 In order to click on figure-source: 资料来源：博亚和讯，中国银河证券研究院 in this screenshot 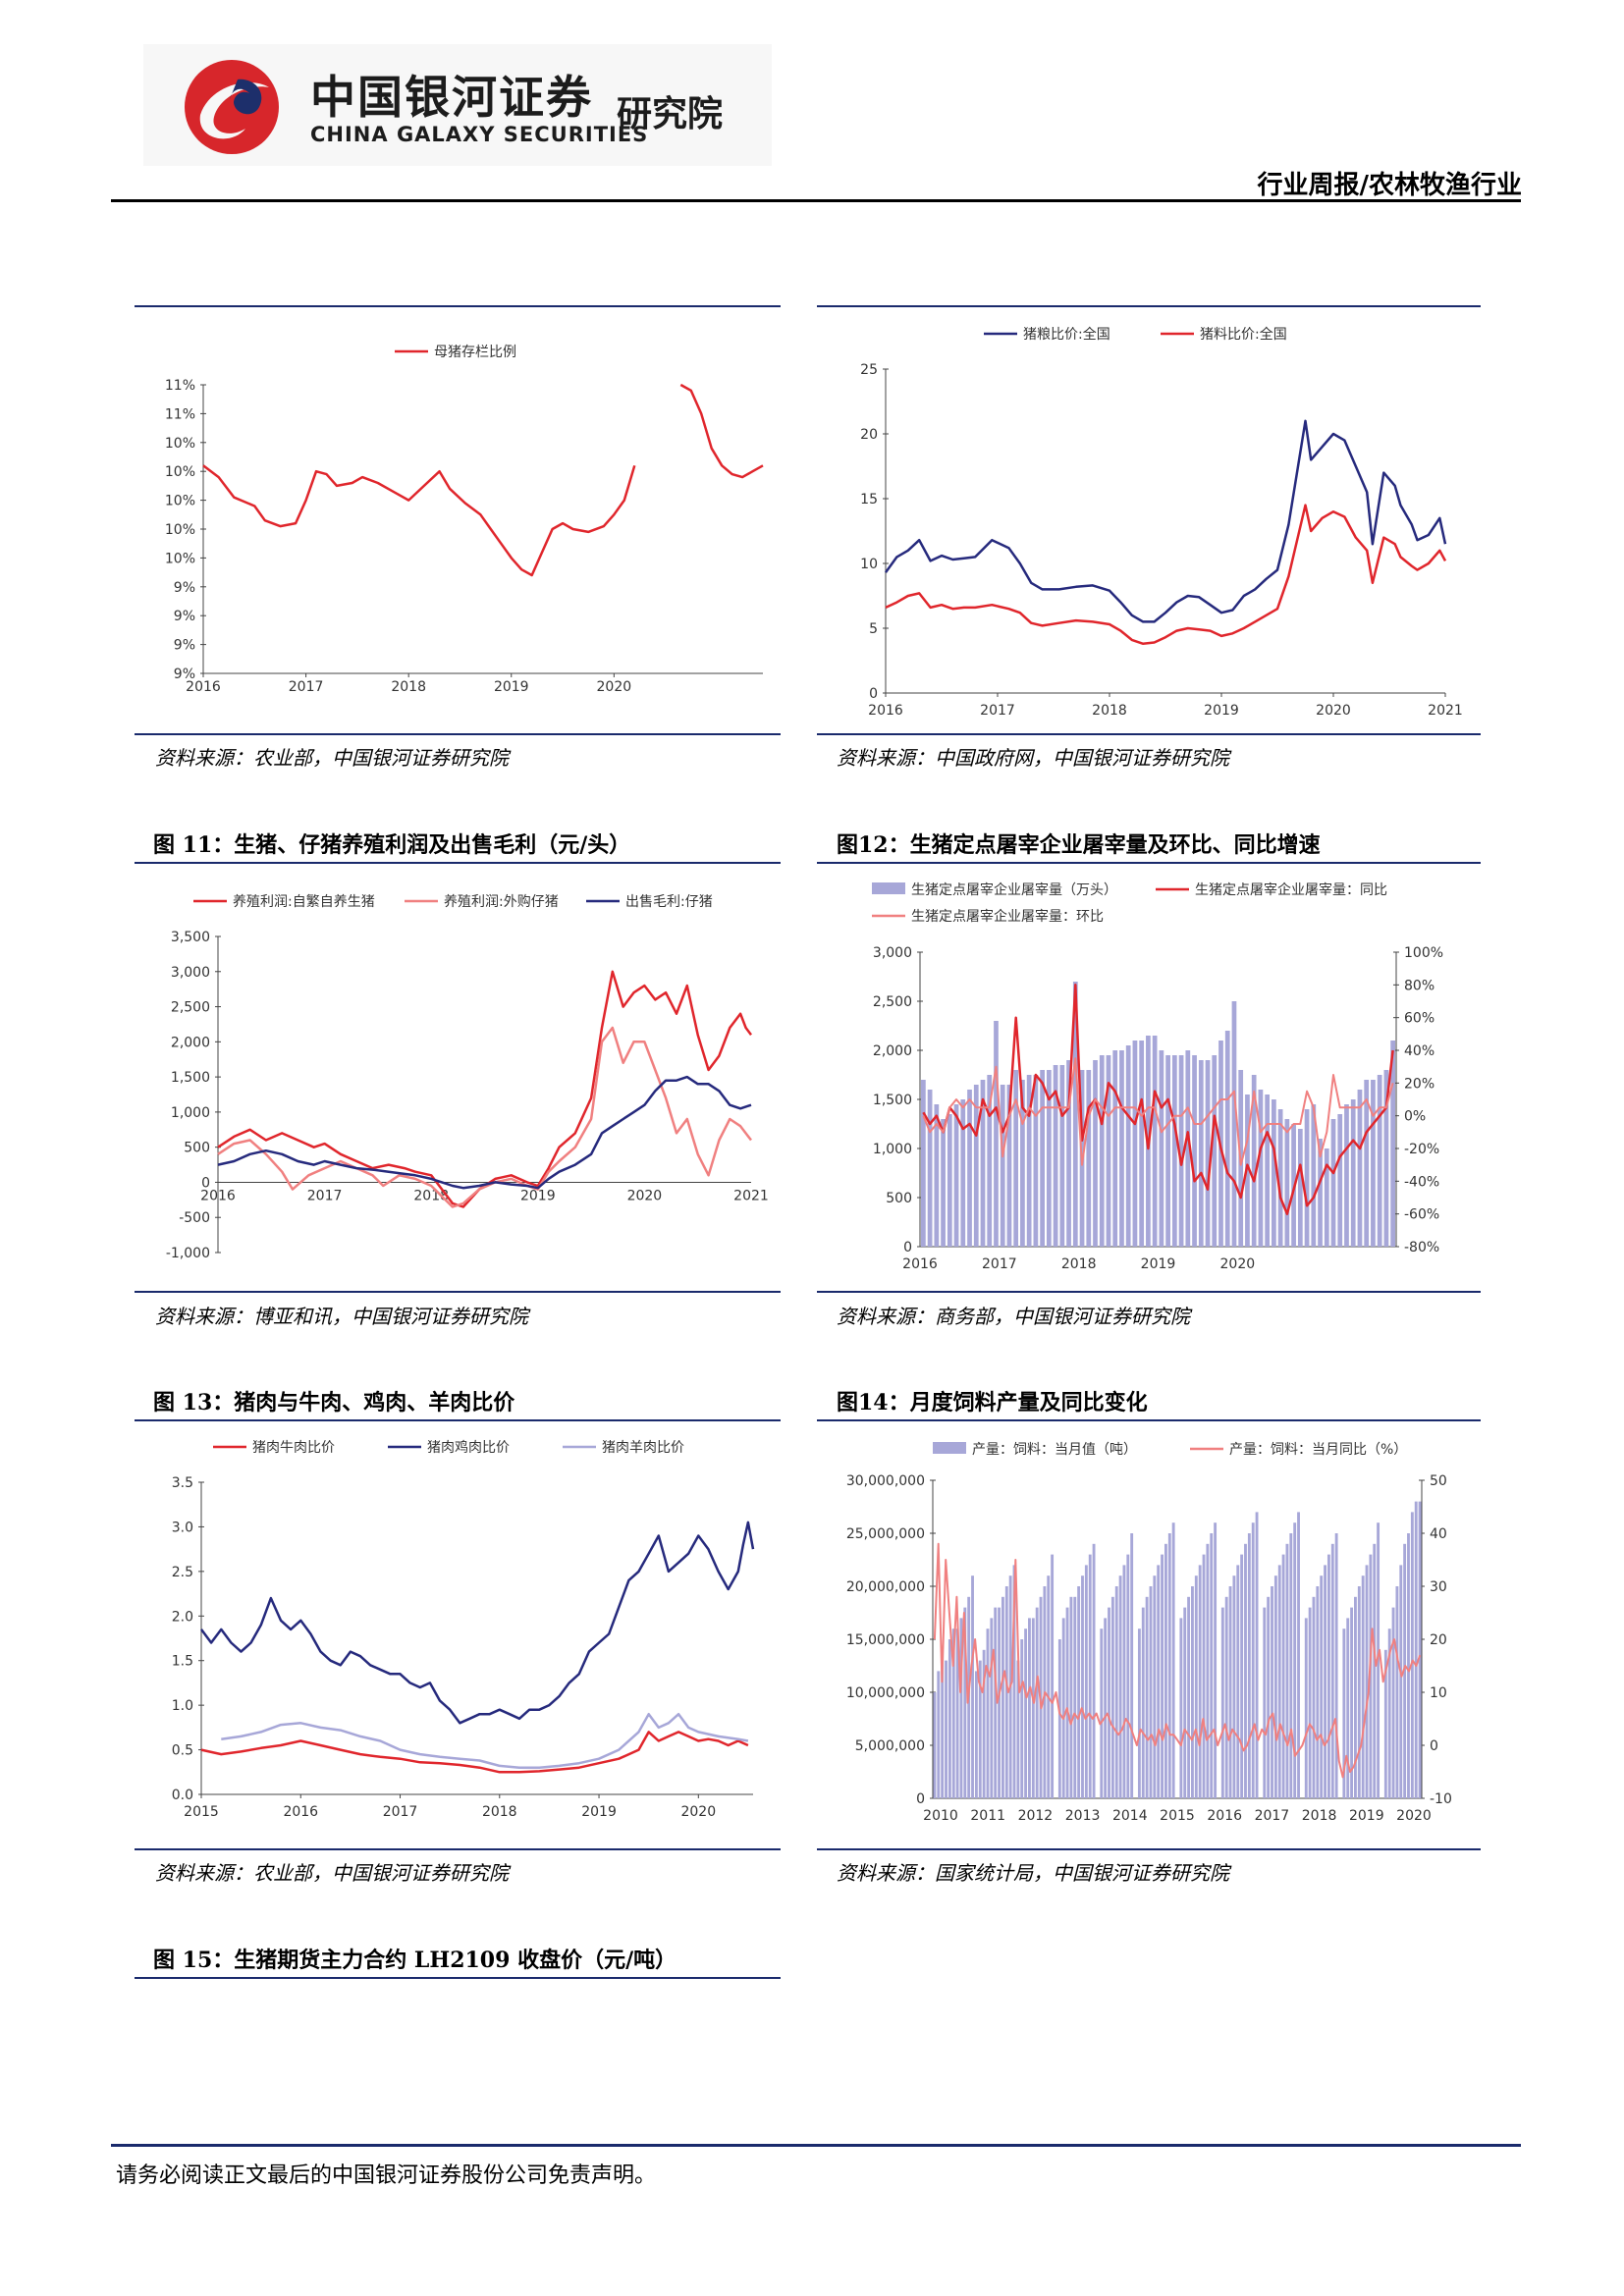, I will do `click(341, 1317)`.